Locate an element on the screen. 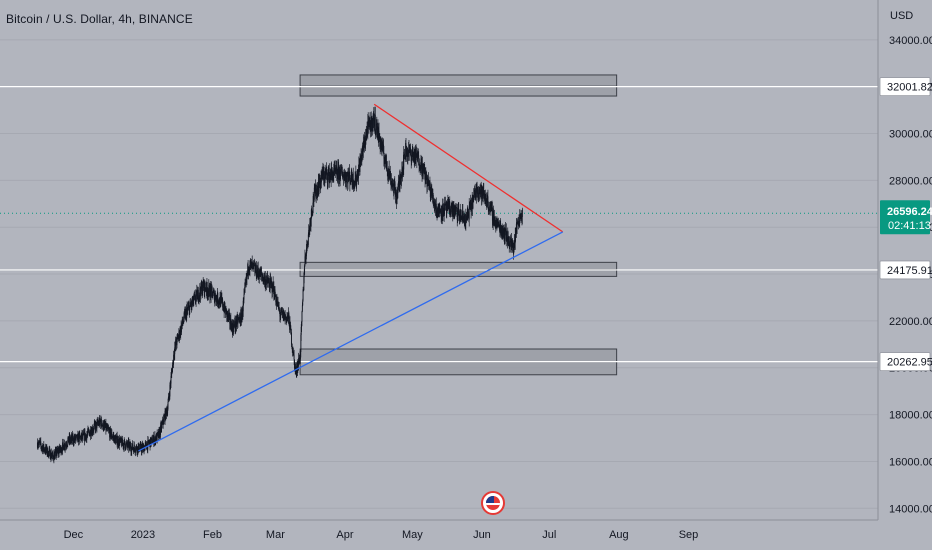 This screenshot has height=550, width=932. resistance-trendline is located at coordinates (468, 168).